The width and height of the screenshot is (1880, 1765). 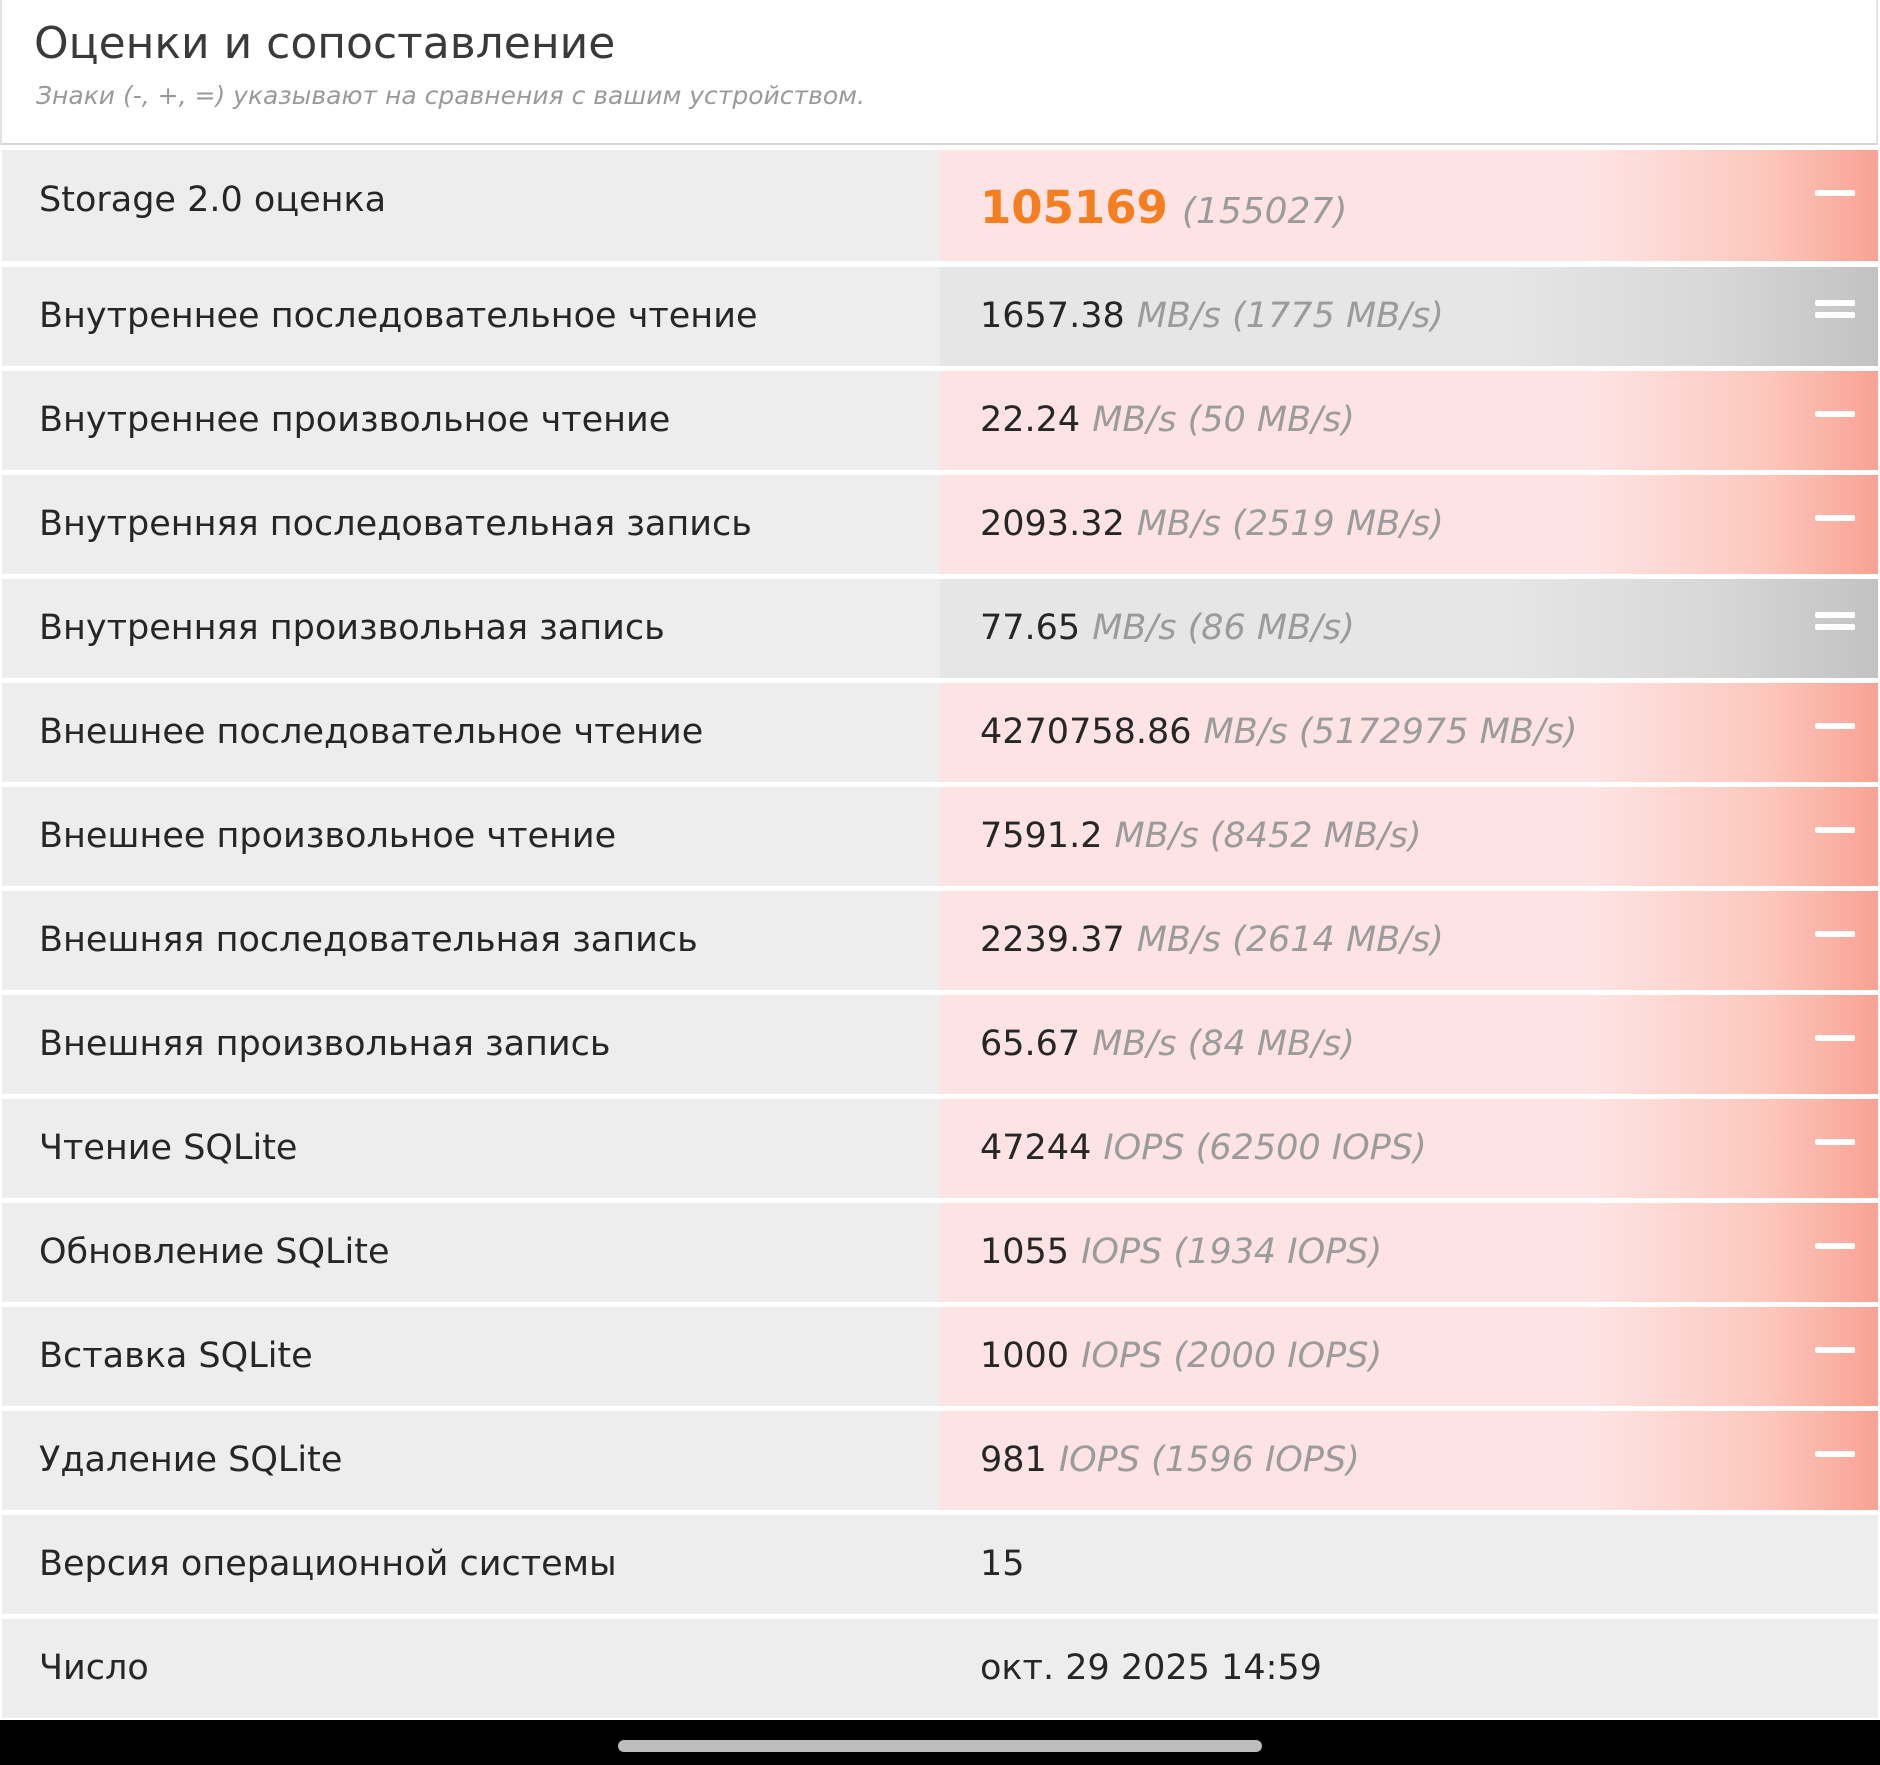 I want to click on row-value: 1657.38 MB/s (1775 MB/s), so click(x=1212, y=316).